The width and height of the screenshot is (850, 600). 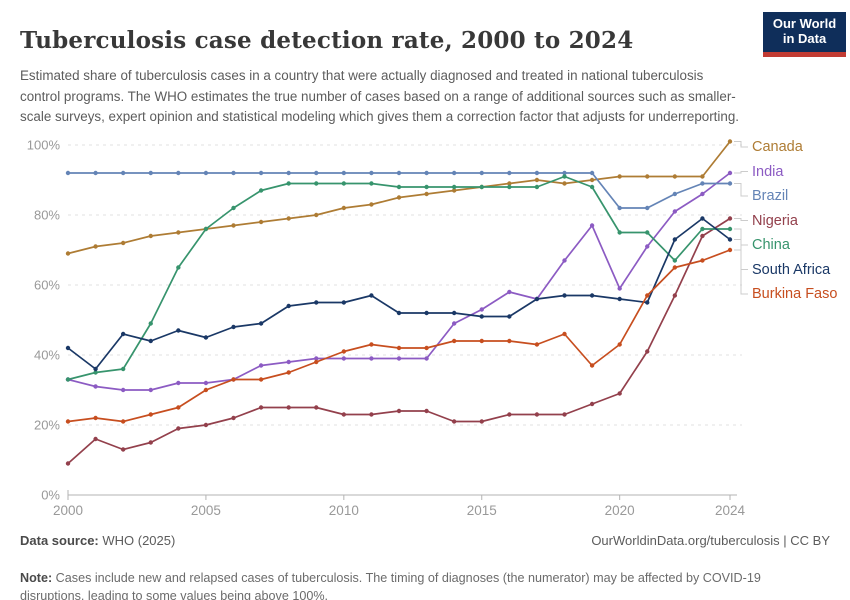 What do you see at coordinates (619, 299) in the screenshot?
I see `point-south-africa-2020` at bounding box center [619, 299].